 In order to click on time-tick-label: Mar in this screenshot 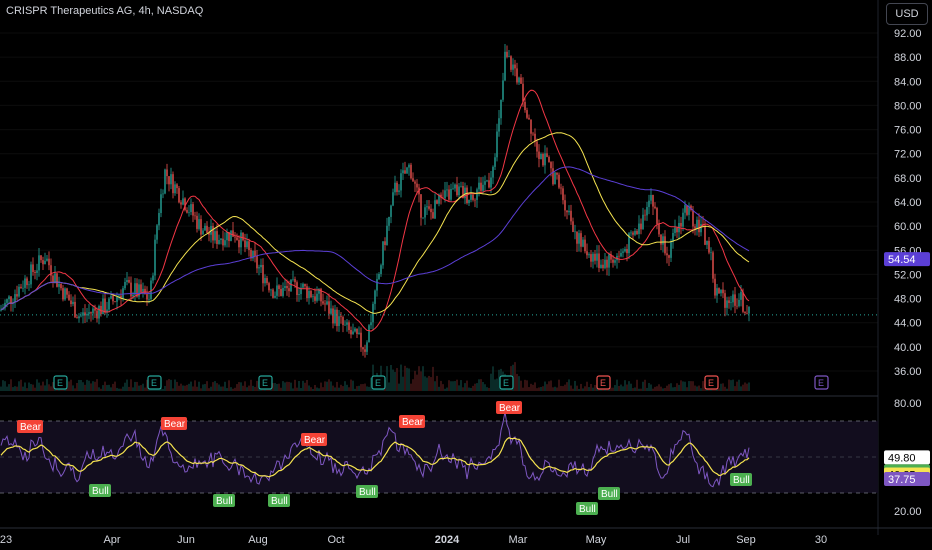, I will do `click(518, 540)`.